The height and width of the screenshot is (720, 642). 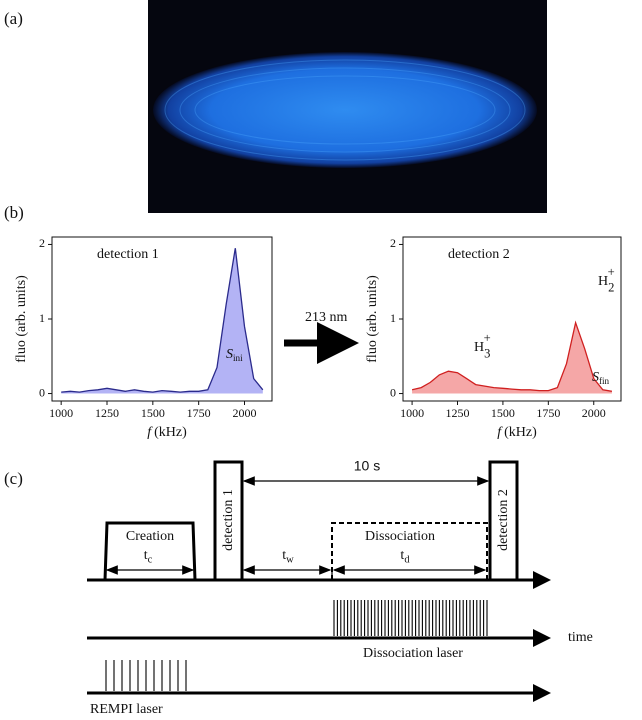 What do you see at coordinates (479, 254) in the screenshot?
I see `annotation: detection 2` at bounding box center [479, 254].